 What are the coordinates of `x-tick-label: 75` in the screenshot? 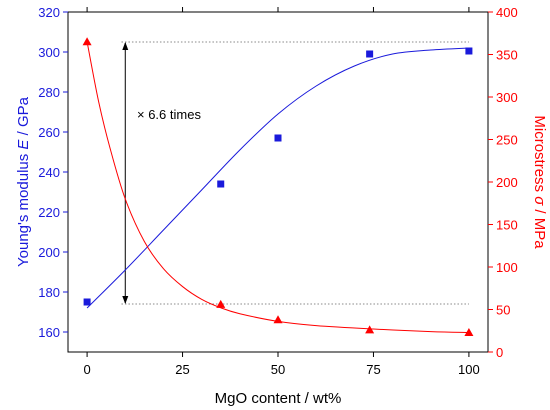 It's located at (373, 369).